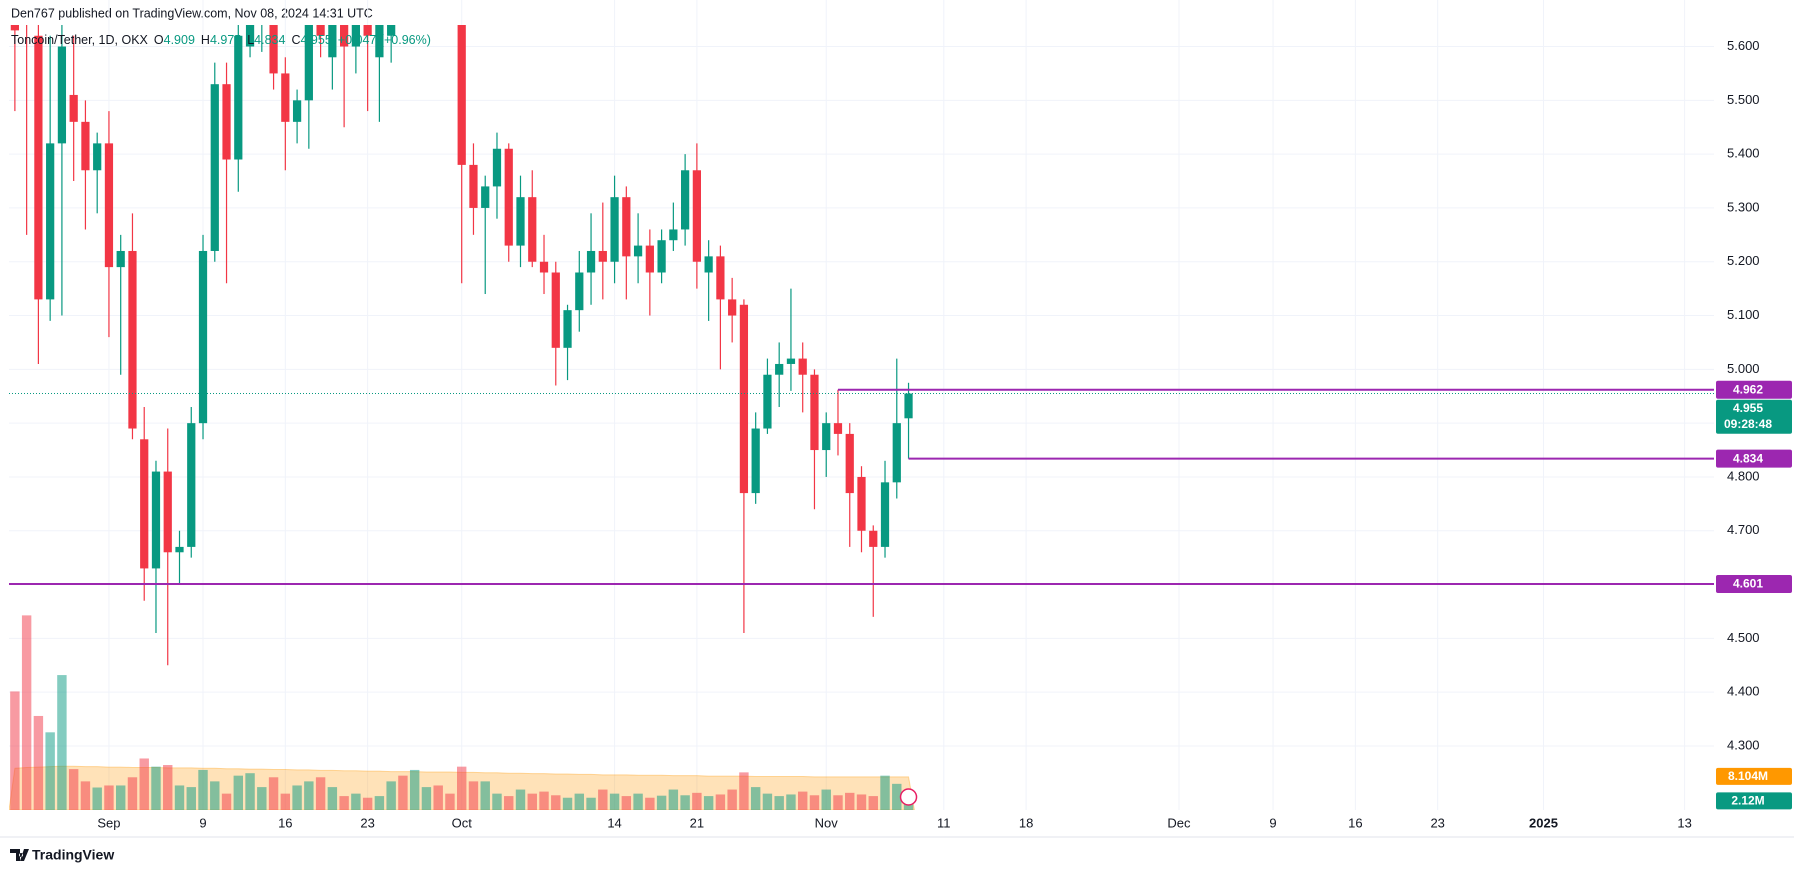 This screenshot has width=1794, height=874. What do you see at coordinates (295, 40) in the screenshot?
I see `legend-key: C` at bounding box center [295, 40].